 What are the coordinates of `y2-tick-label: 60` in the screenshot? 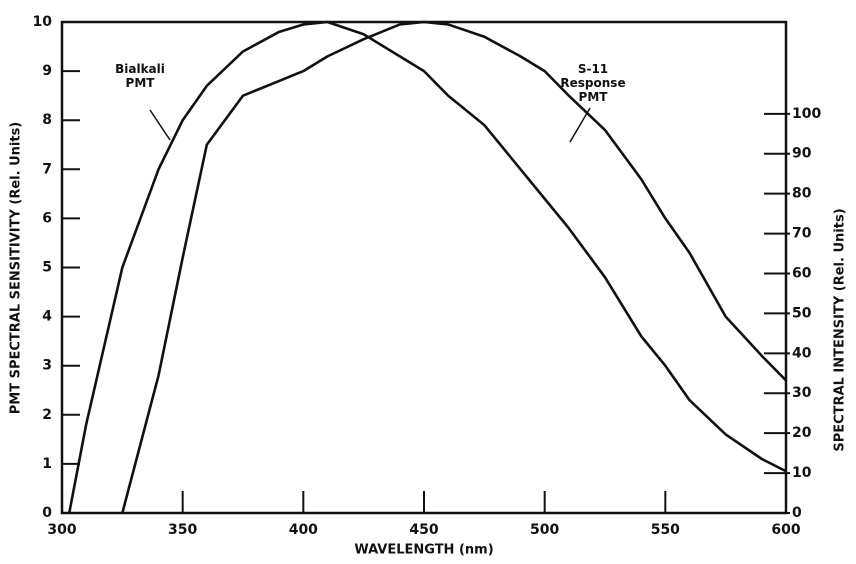 It's located at (802, 273).